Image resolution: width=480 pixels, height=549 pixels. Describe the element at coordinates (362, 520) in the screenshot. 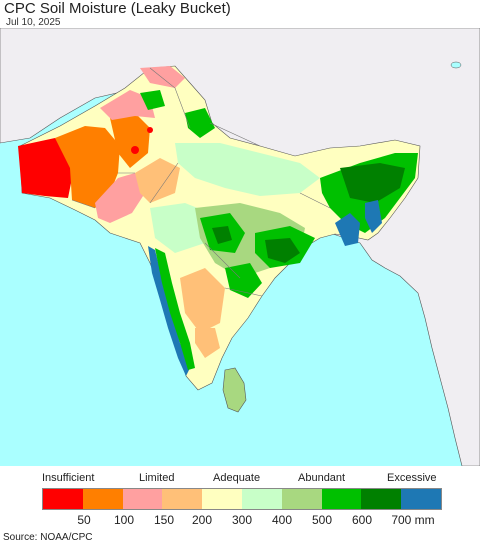

I see `legend-tick: 600` at that location.